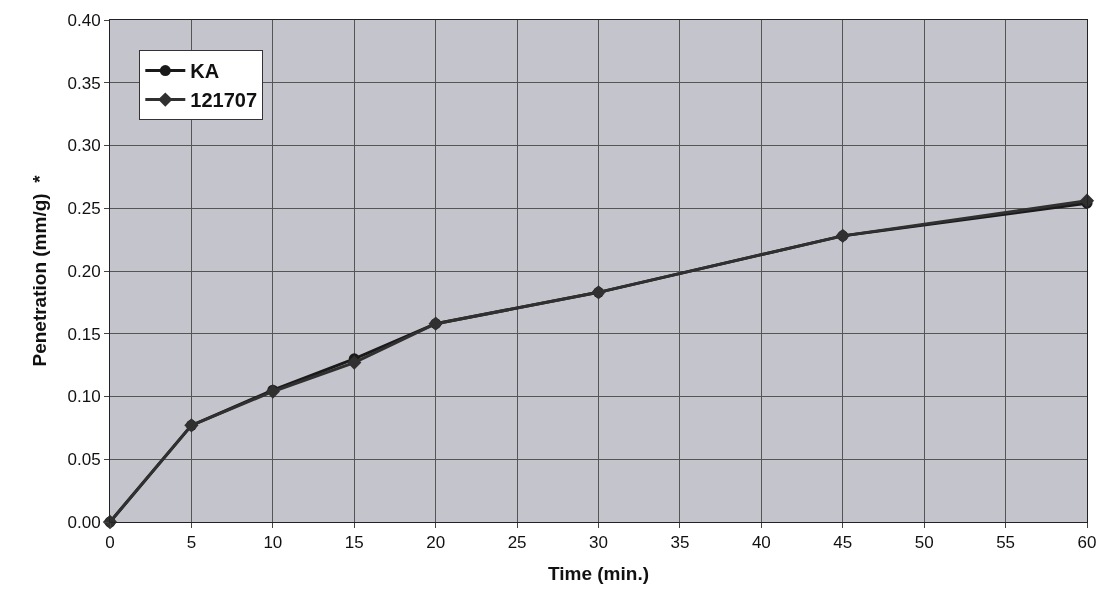 The height and width of the screenshot is (597, 1107). Describe the element at coordinates (354, 362) in the screenshot. I see `point` at that location.